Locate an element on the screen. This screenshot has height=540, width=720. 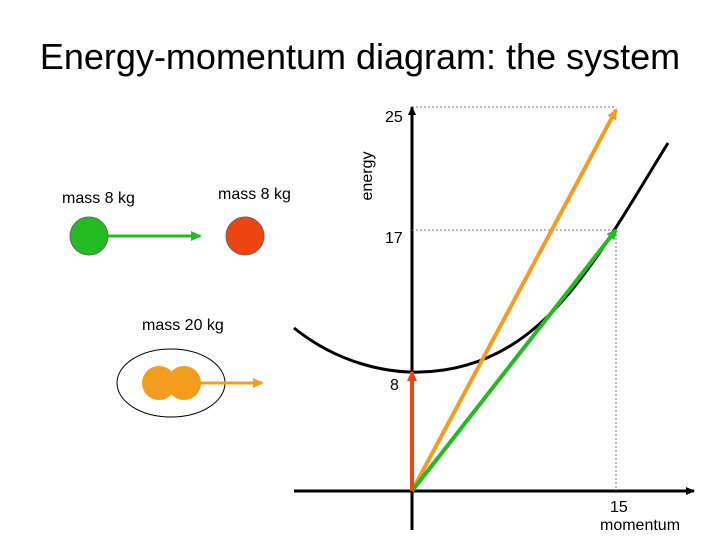
left-particle-label: mass 8 kg is located at coordinates (98, 198).